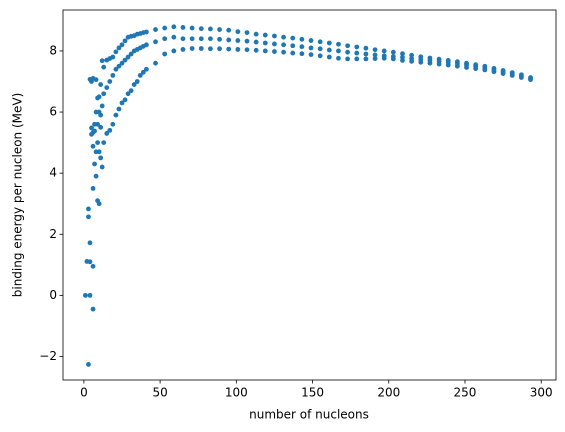 This screenshot has height=432, width=565. What do you see at coordinates (53, 234) in the screenshot?
I see `y-tick-label: 2` at bounding box center [53, 234].